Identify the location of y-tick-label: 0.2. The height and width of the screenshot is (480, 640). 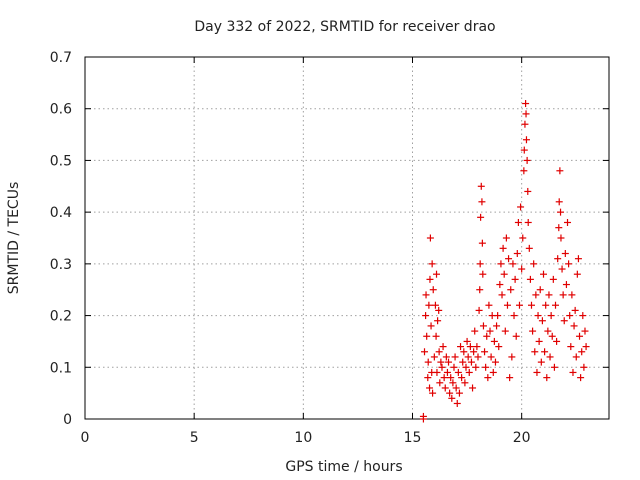
(61, 317).